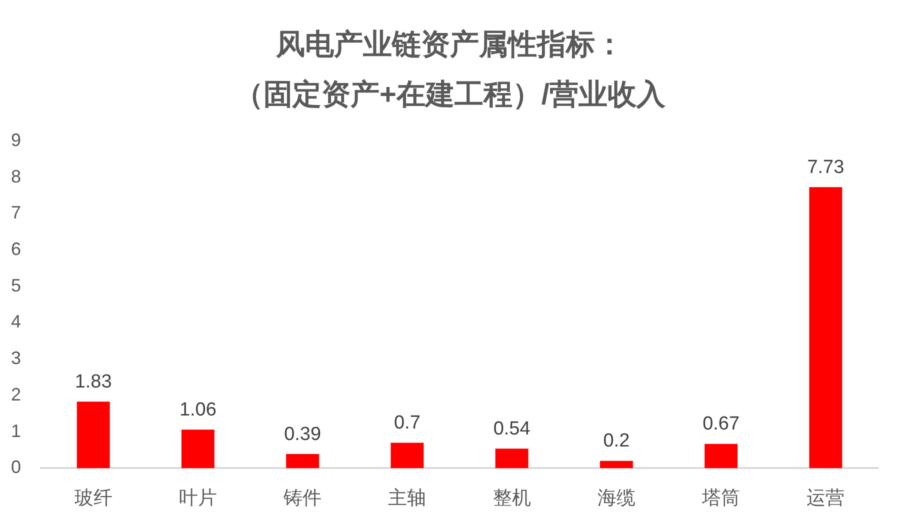 The height and width of the screenshot is (525, 900). I want to click on data-label: 0.54, so click(512, 429).